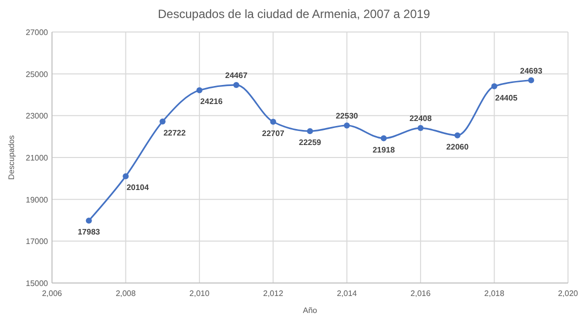  I want to click on y-axis-title: Descupados, so click(11, 157).